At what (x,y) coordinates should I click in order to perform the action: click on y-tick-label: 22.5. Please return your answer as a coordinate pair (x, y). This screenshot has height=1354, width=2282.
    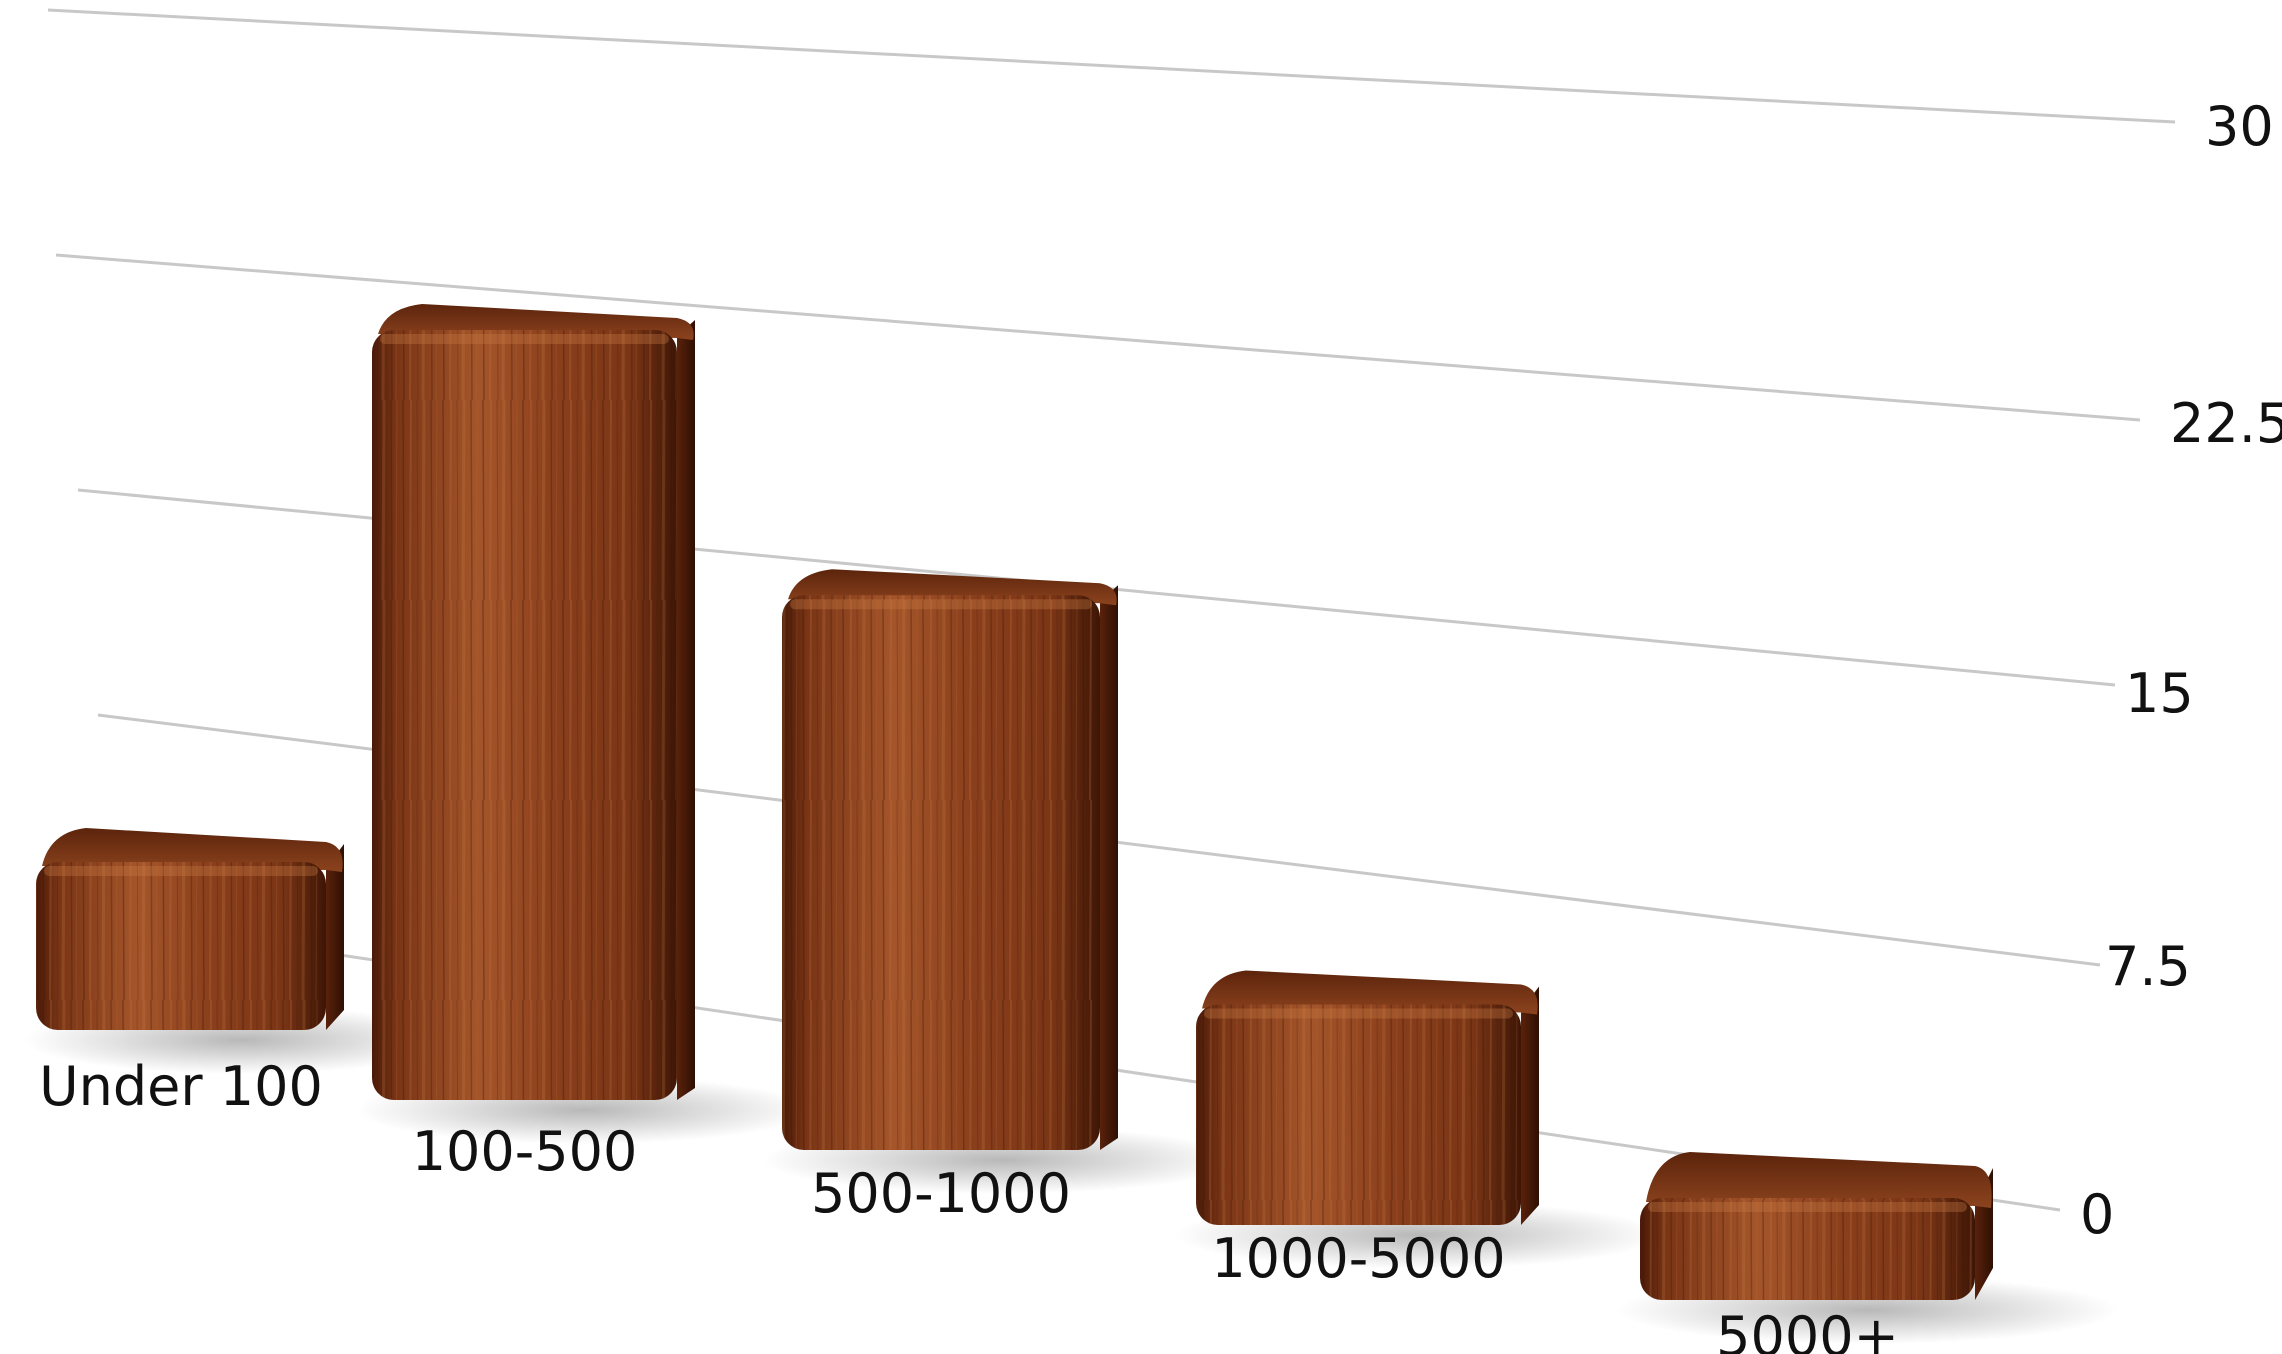
    Looking at the image, I should click on (2226, 423).